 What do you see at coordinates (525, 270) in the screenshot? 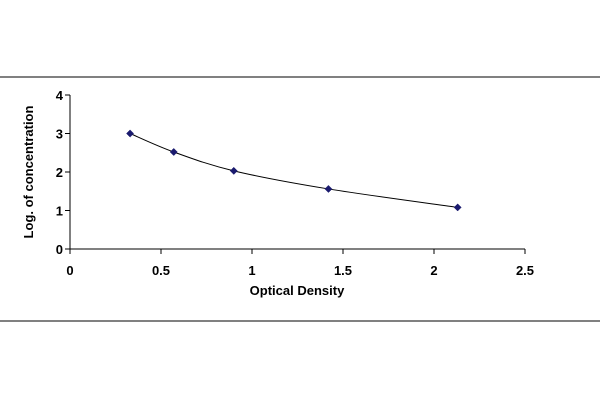
I see `x-tick-label: 2.5` at bounding box center [525, 270].